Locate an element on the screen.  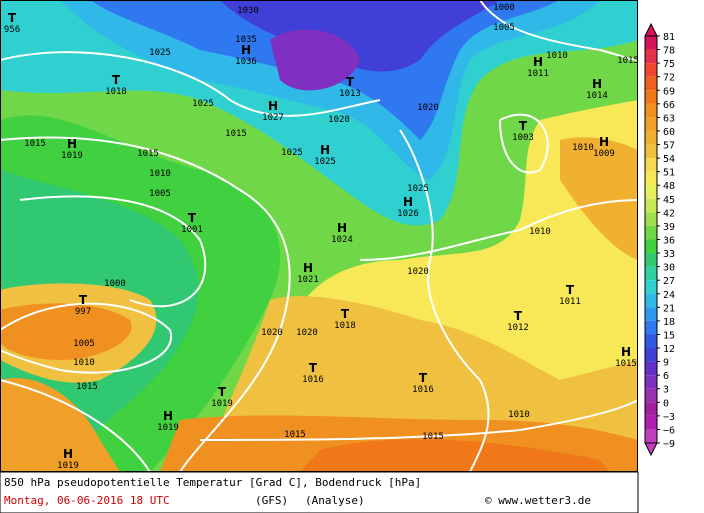
legend-label: 66 is located at coordinates (669, 105).